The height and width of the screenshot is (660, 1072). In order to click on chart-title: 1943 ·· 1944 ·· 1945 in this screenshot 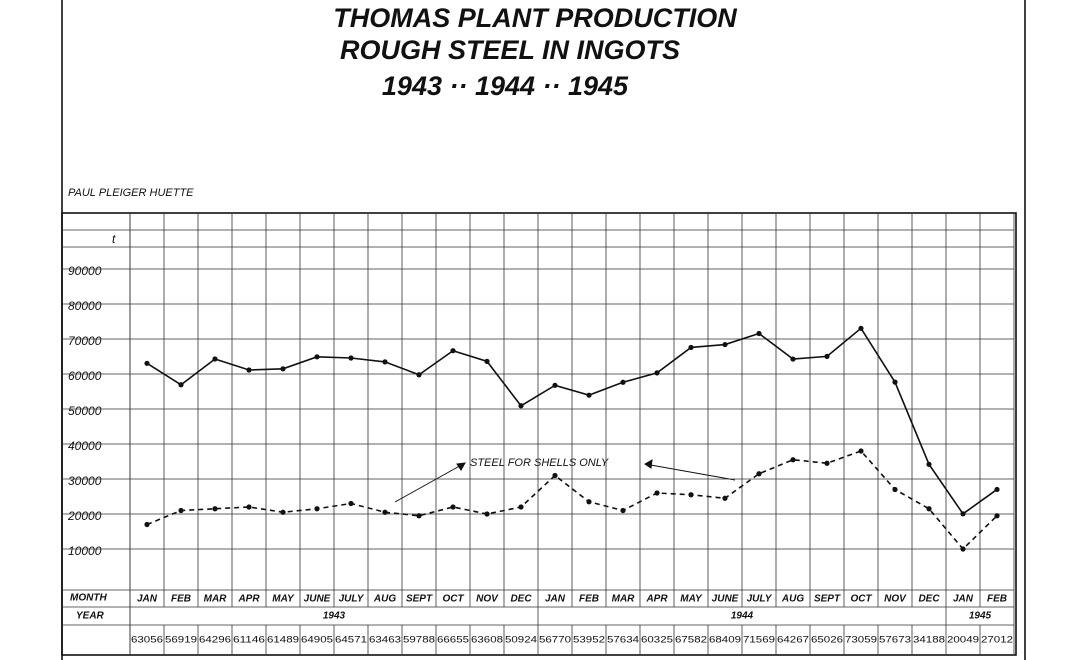, I will do `click(505, 86)`.